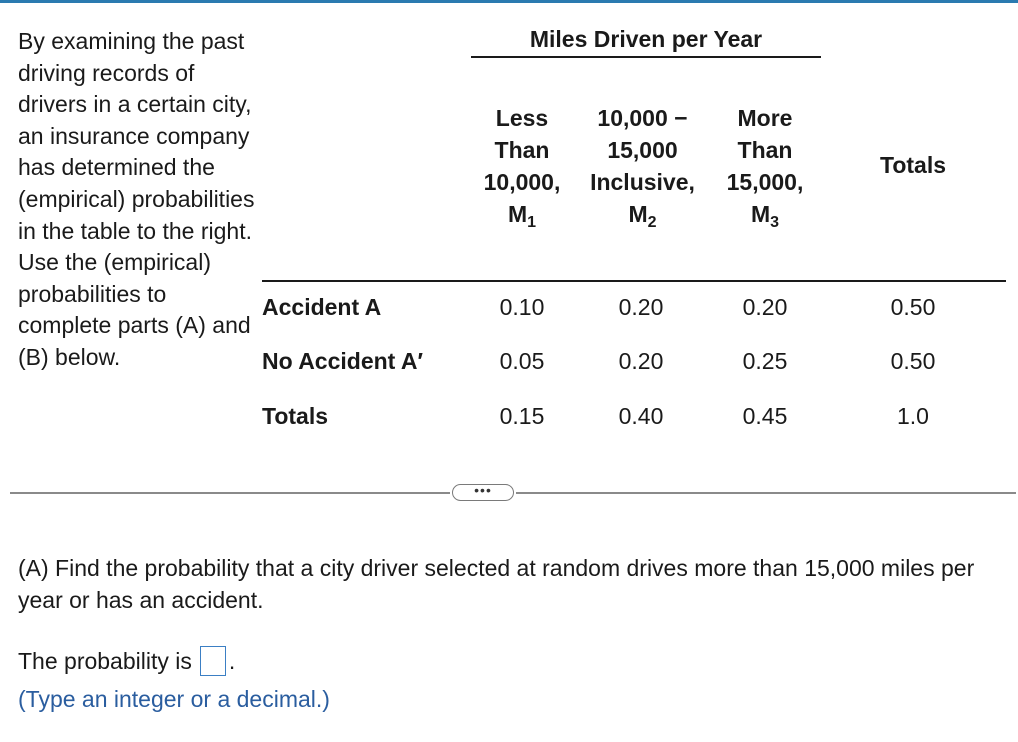 This screenshot has width=1018, height=742. Describe the element at coordinates (105, 660) in the screenshot. I see `answer-prefix: The probability is` at that location.